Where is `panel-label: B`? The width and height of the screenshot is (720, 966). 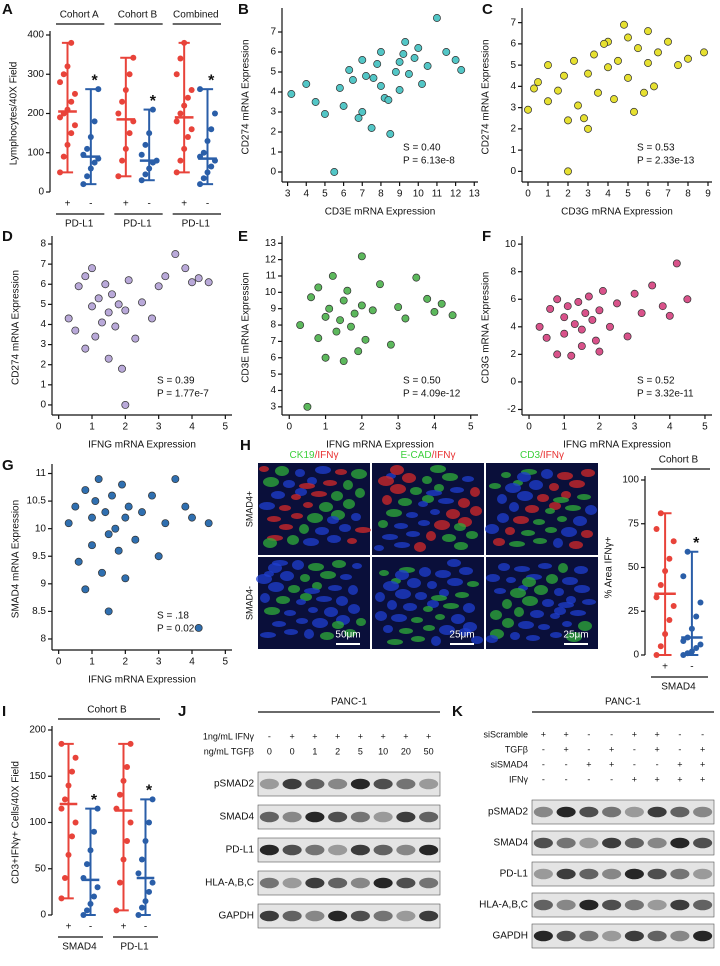
panel-label: B is located at coordinates (243, 9).